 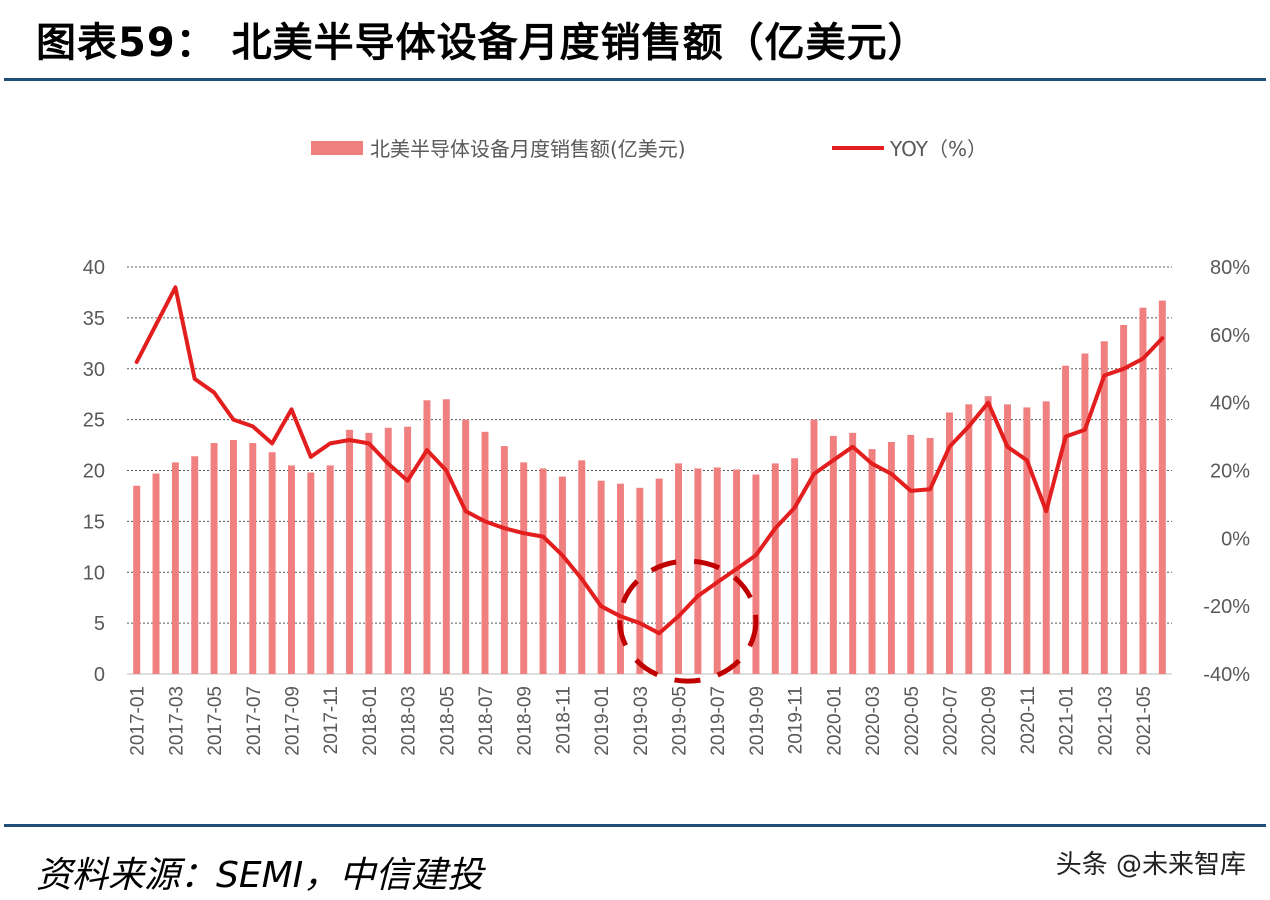 I want to click on y-left-tick-label: 15, so click(x=94, y=522).